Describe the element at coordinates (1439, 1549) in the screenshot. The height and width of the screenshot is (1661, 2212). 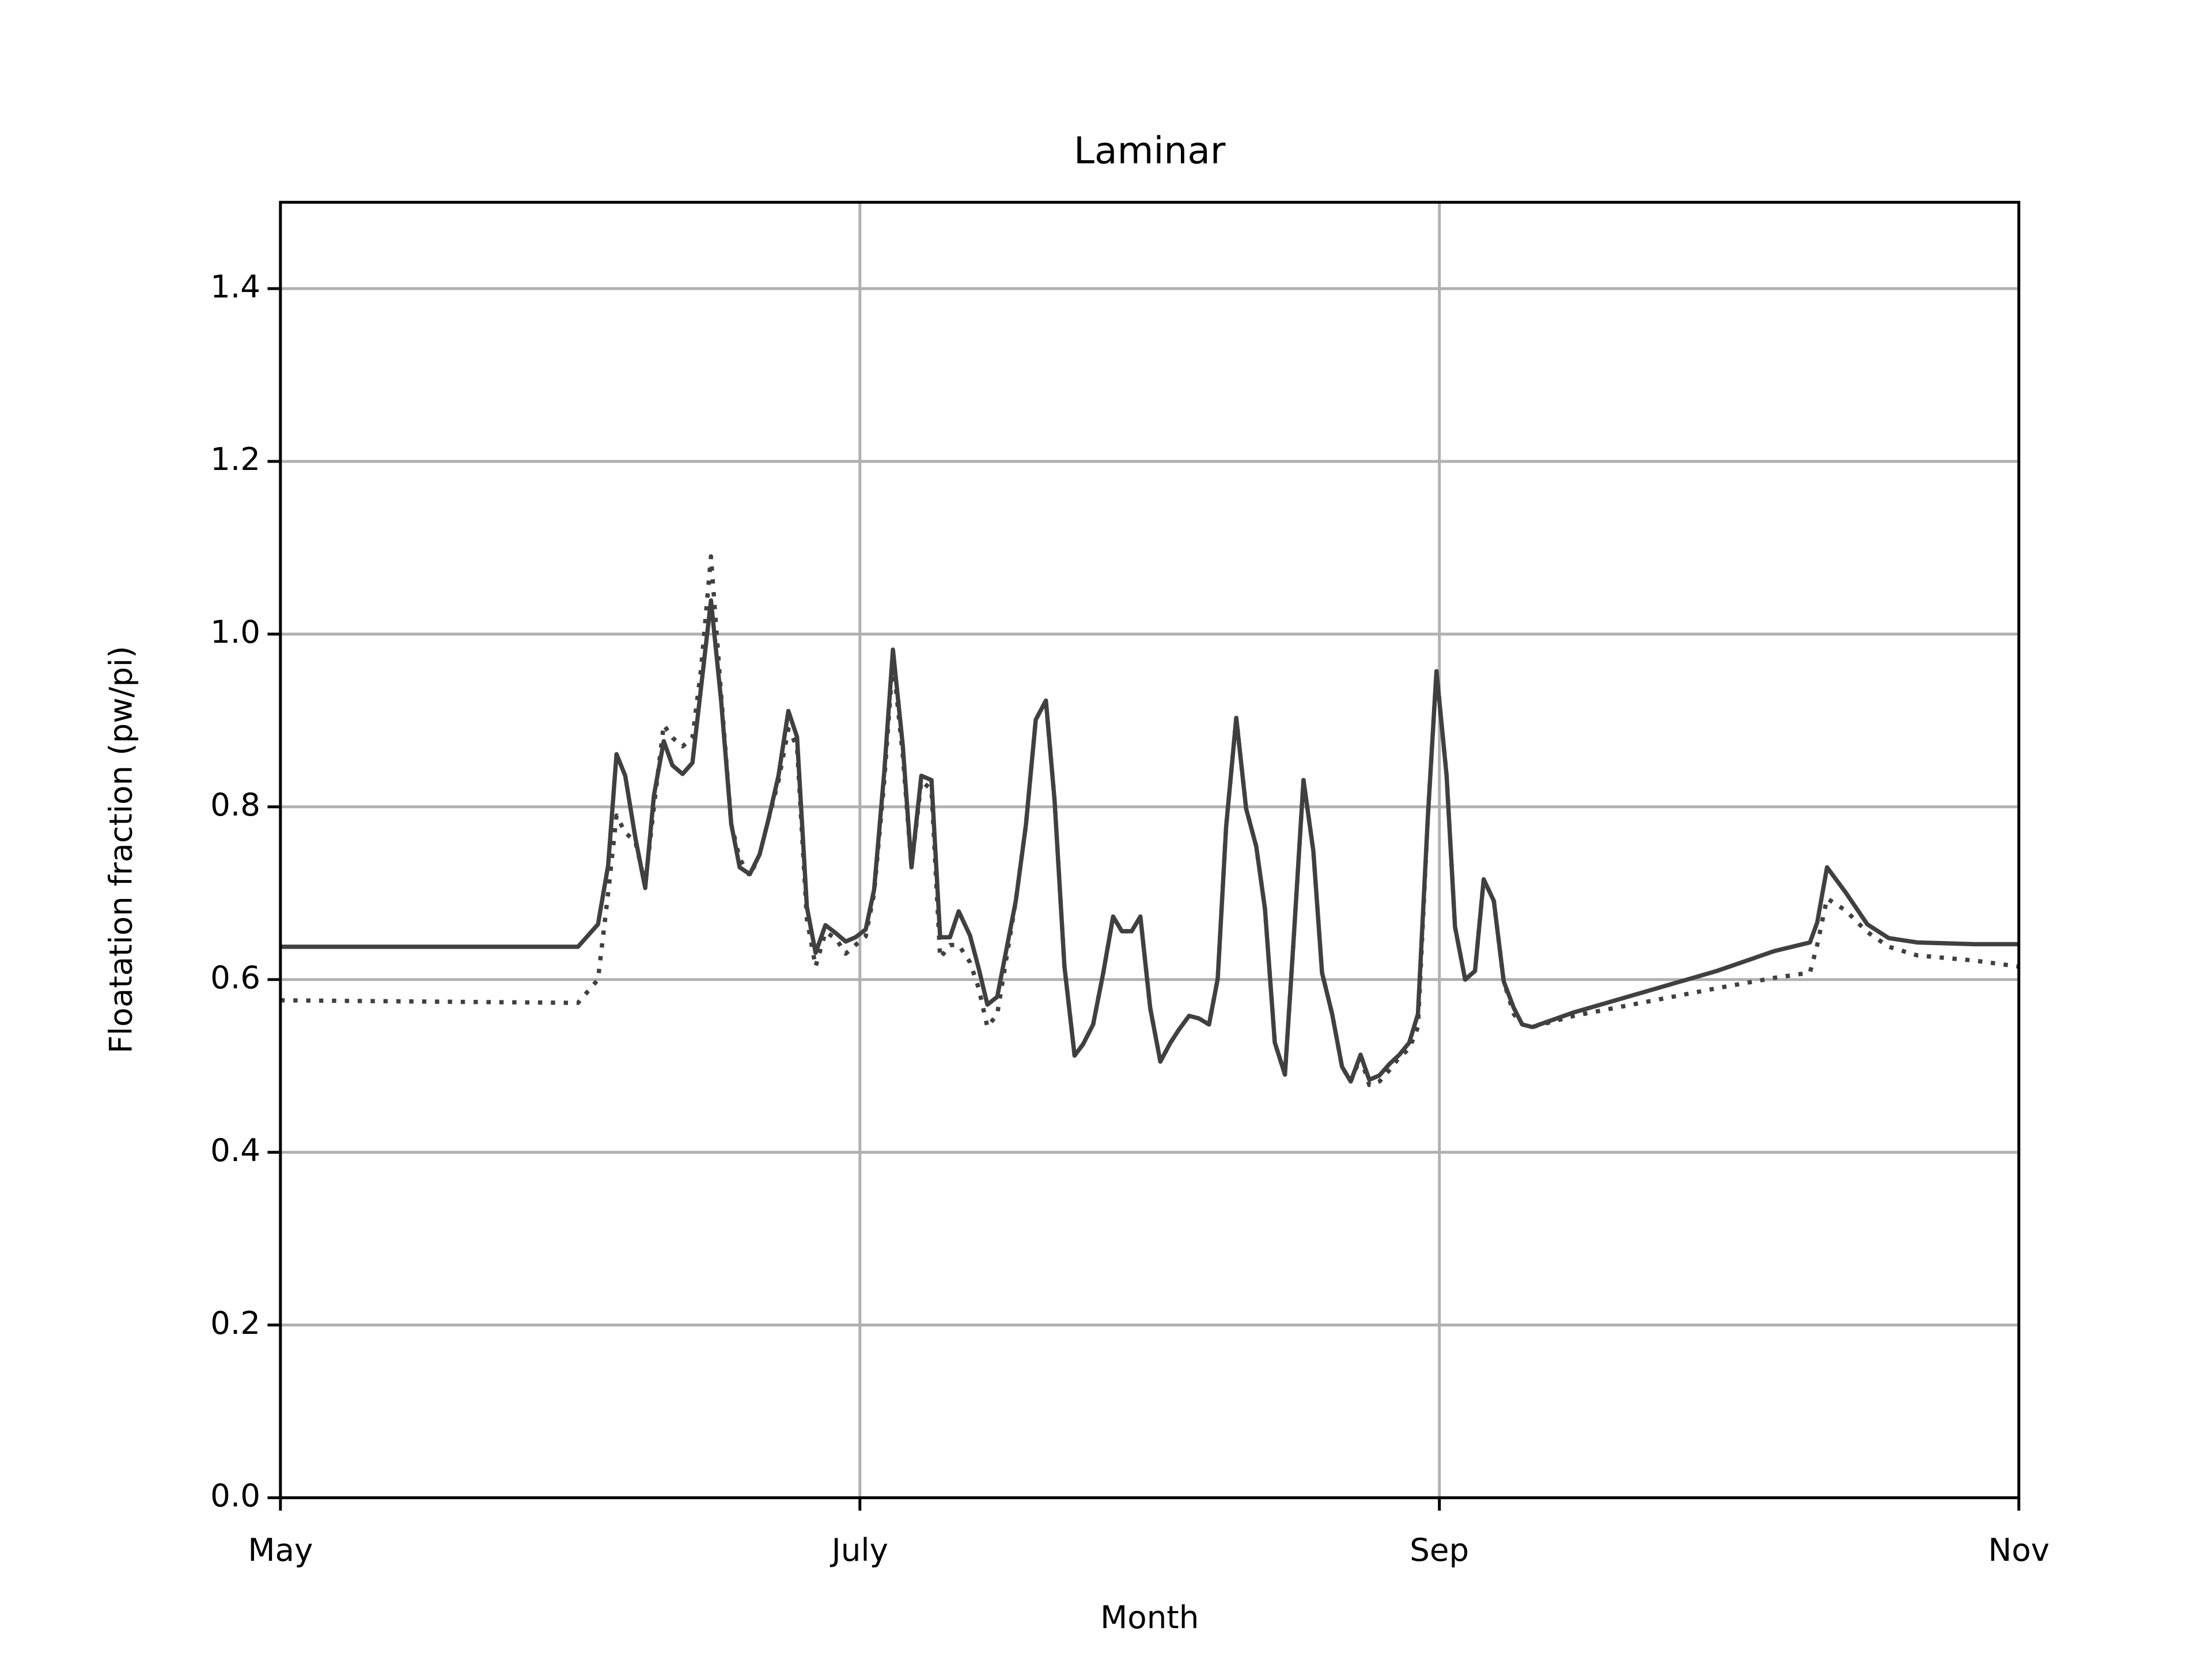
I see `x-tick-label: Sep` at that location.